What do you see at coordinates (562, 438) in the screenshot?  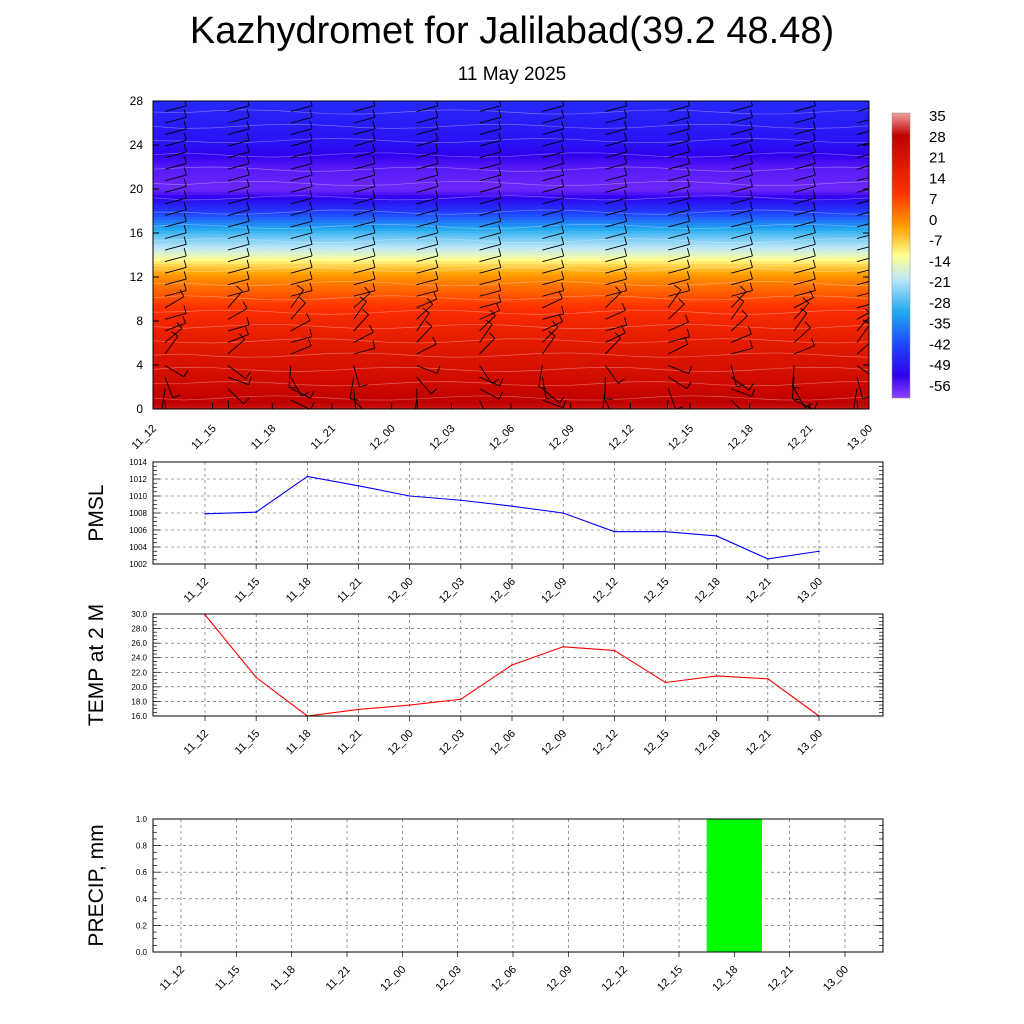 I see `section-x-tick-label: 12_09` at bounding box center [562, 438].